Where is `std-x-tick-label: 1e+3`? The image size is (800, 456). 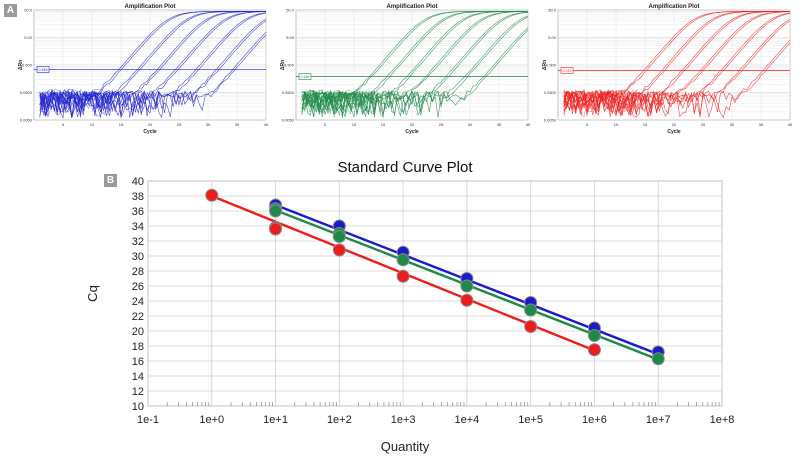 std-x-tick-label: 1e+3 is located at coordinates (403, 420).